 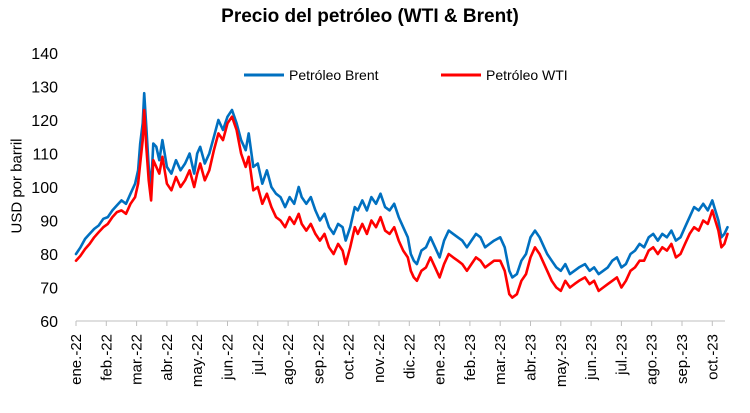 What do you see at coordinates (621, 355) in the screenshot?
I see `x-tick-label: jul.-23` at bounding box center [621, 355].